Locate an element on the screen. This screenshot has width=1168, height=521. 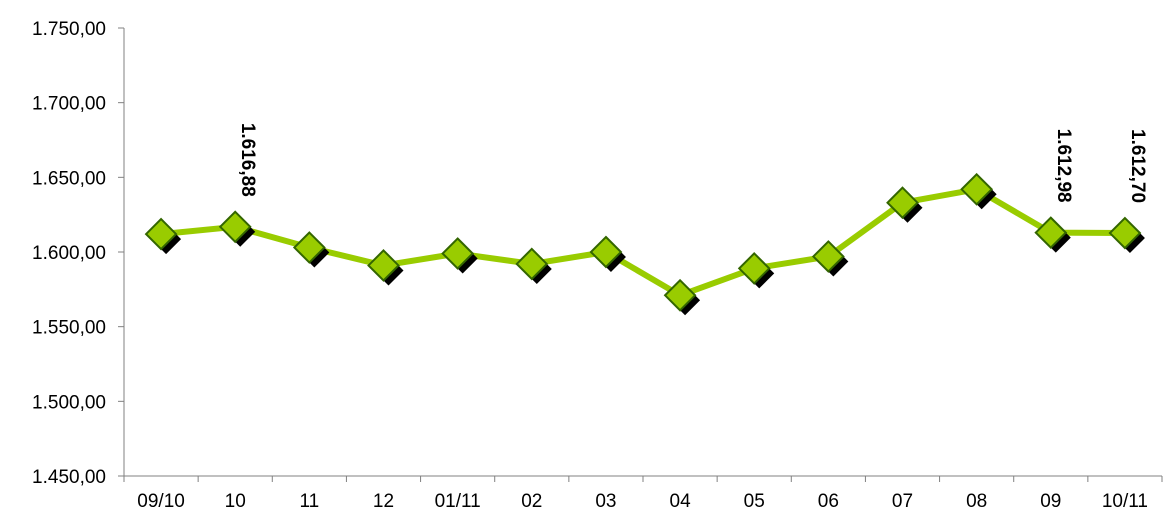
x-tick-label: 10 is located at coordinates (235, 501).